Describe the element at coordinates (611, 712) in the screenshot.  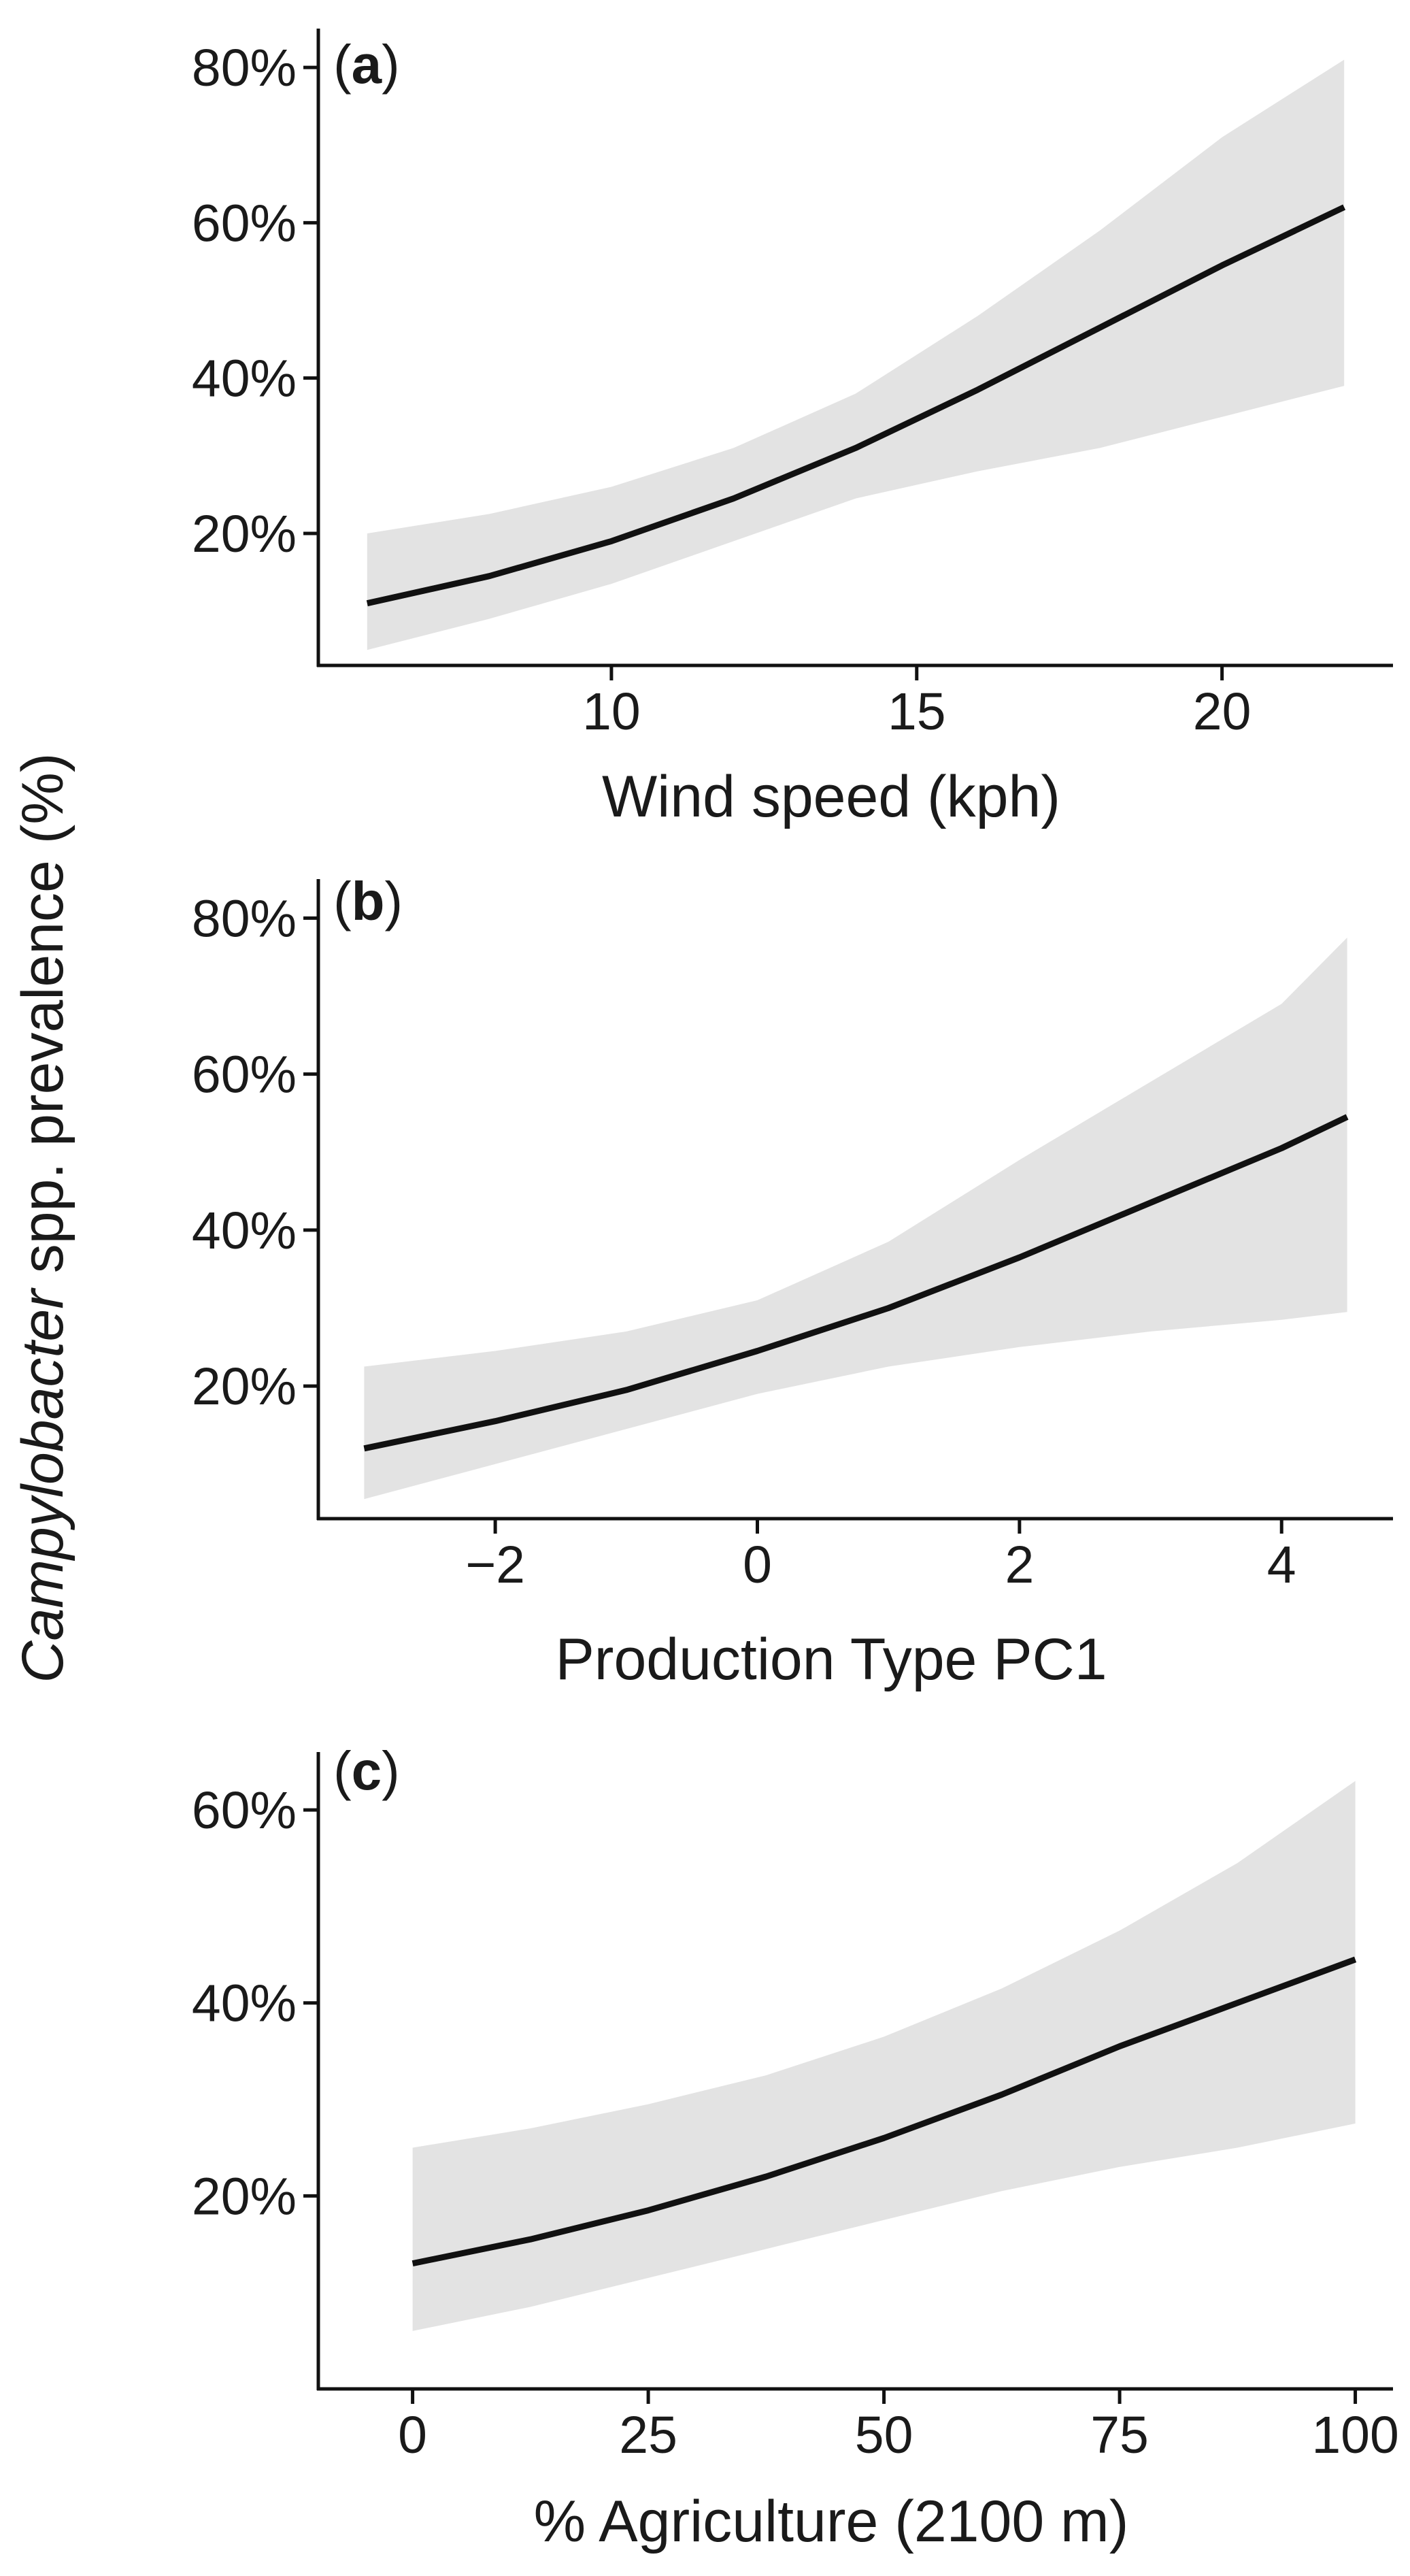
I see `panel-a-x-tick-label: 10` at that location.